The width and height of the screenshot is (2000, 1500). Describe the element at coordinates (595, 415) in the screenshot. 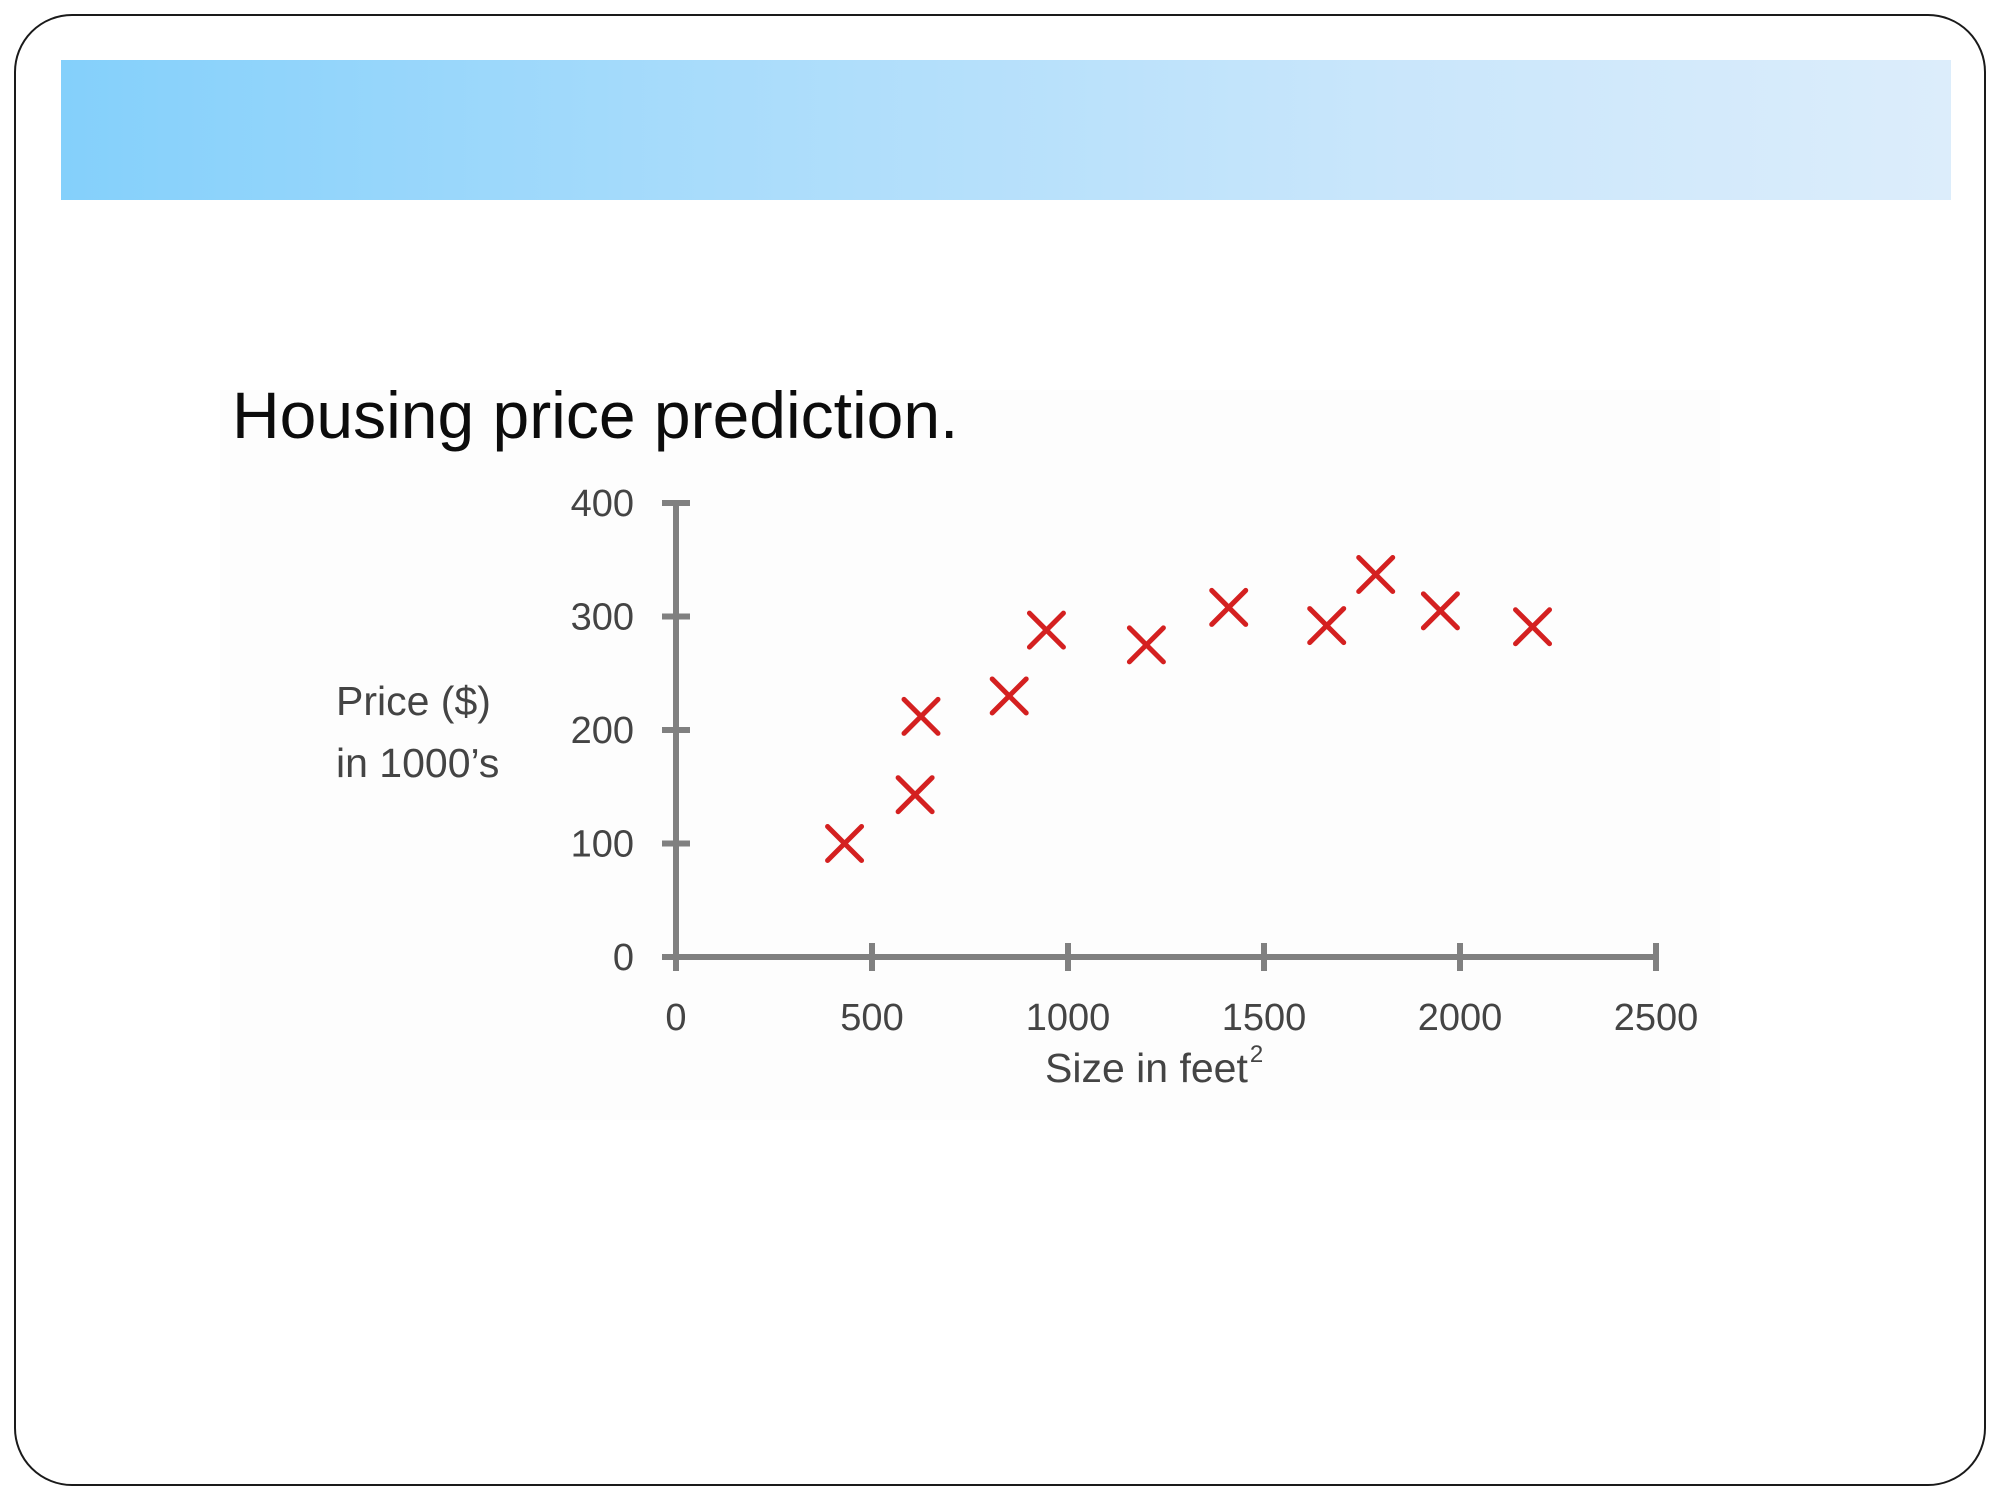

I see `chart-title: Housing price prediction.` at that location.